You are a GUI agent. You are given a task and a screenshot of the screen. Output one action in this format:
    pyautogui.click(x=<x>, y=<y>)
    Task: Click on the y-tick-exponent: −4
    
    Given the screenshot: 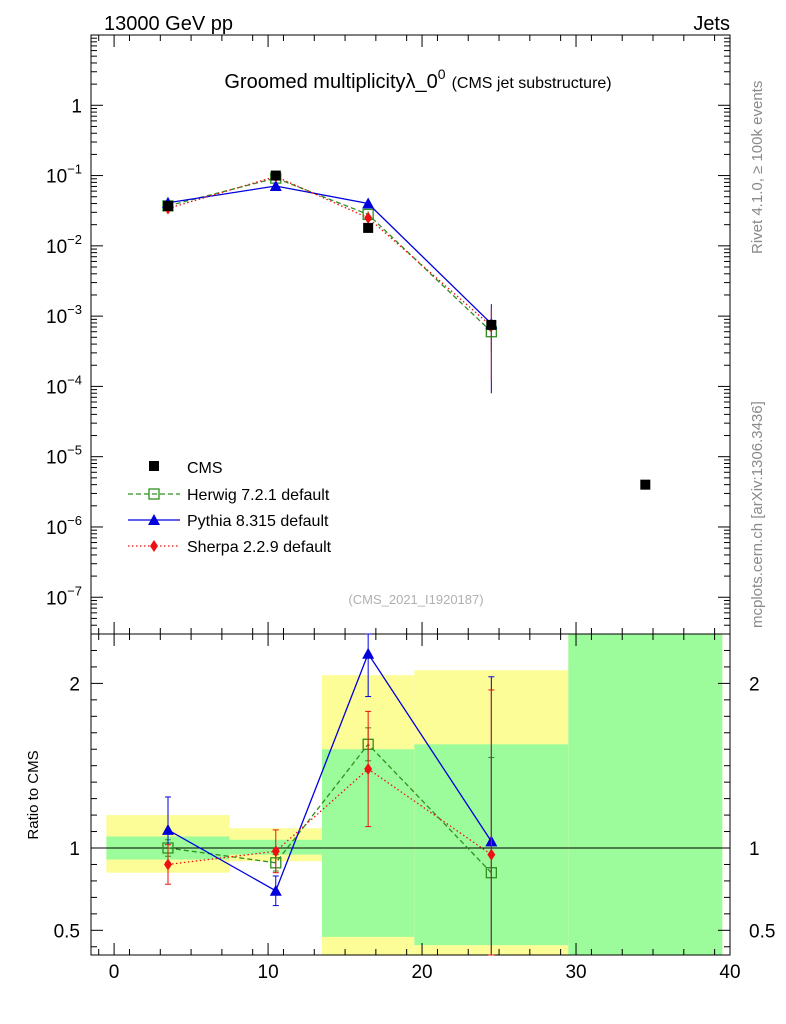 What is the action you would take?
    pyautogui.click(x=74, y=379)
    